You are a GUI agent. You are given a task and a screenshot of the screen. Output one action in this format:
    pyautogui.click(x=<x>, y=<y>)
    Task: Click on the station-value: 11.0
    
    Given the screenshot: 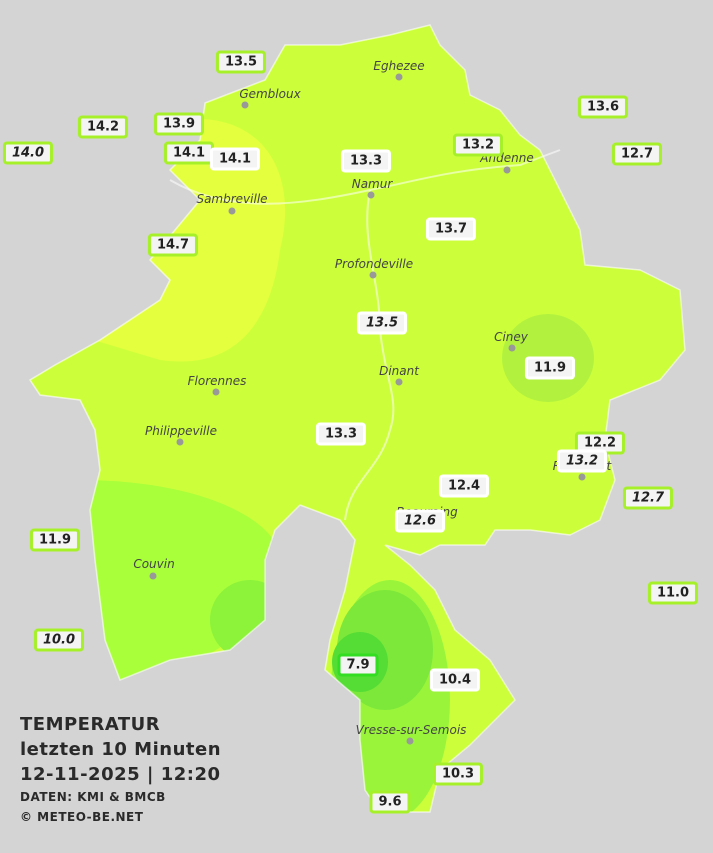 What is the action you would take?
    pyautogui.click(x=673, y=593)
    